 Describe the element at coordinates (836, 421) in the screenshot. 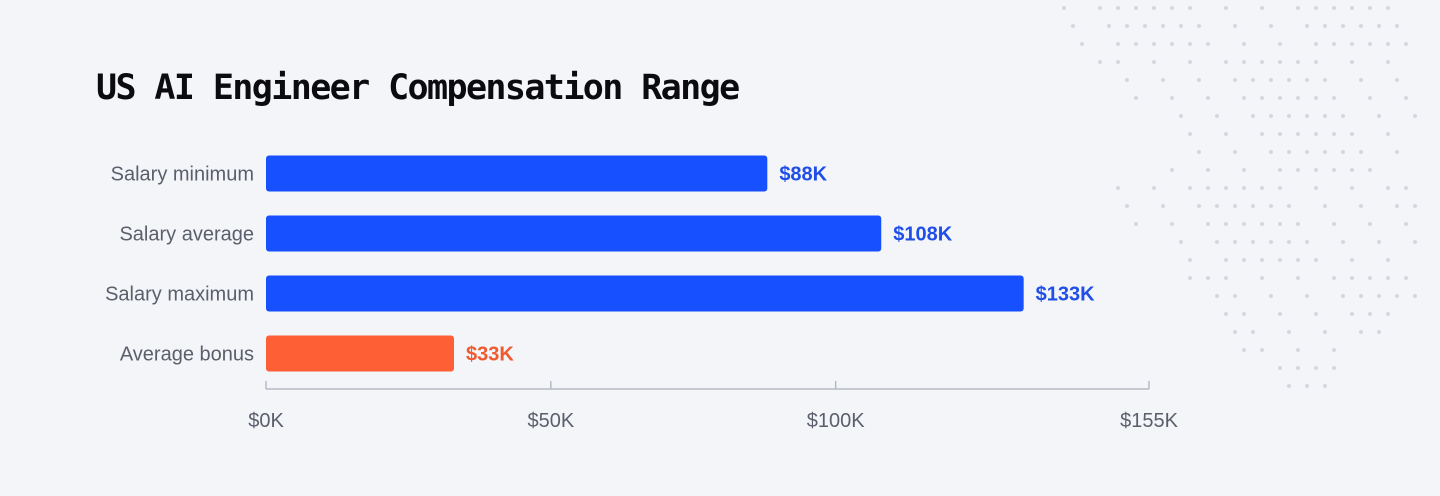

I see `x-tick-label: $100K` at that location.